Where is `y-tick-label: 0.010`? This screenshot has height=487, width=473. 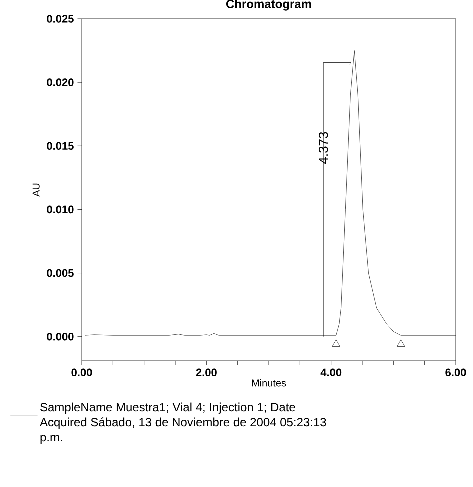 y-tick-label: 0.010 is located at coordinates (60, 210).